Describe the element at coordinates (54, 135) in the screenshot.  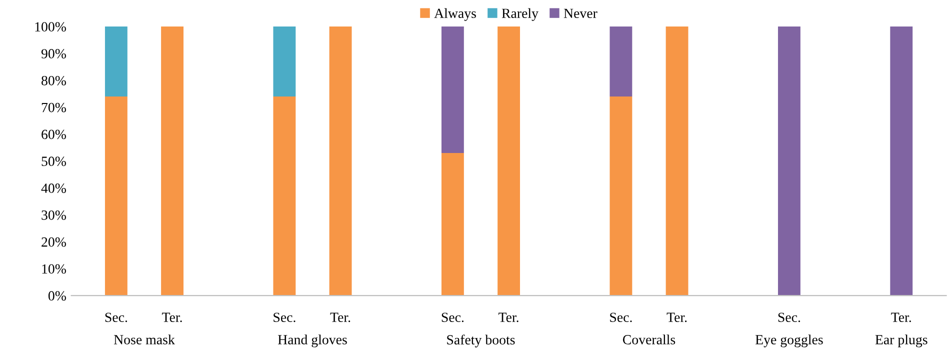
I see `y-tick-label: 60%` at that location.